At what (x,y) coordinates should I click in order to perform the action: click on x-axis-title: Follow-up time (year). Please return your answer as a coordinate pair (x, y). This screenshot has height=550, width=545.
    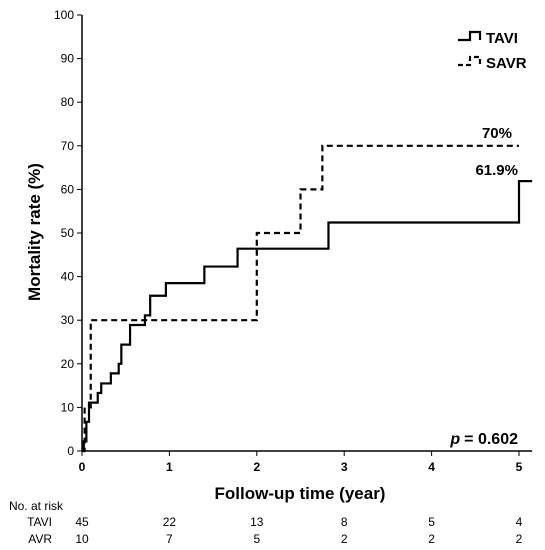
    Looking at the image, I should click on (300, 493).